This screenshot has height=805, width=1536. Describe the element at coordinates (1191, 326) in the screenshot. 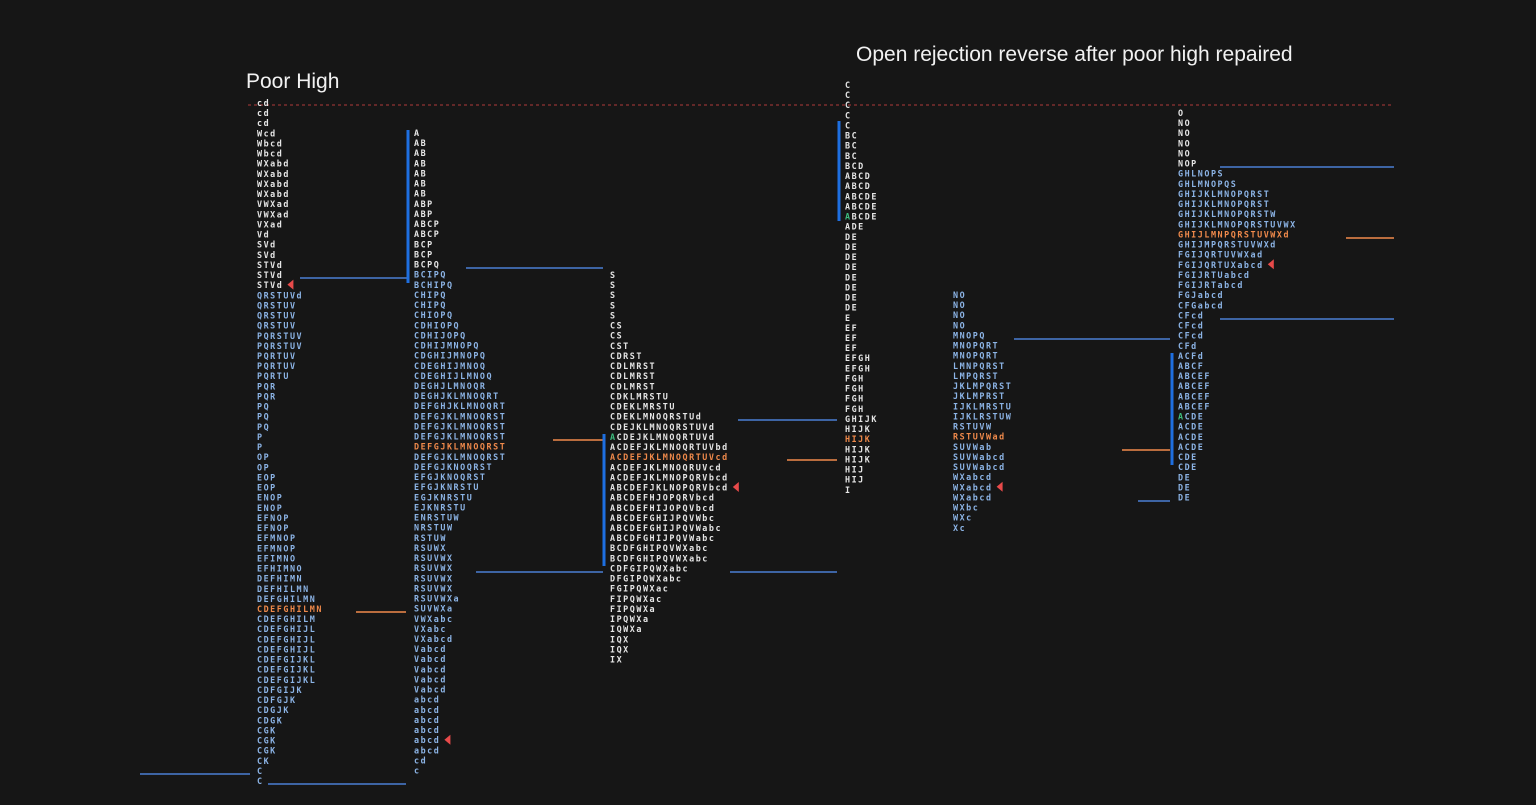

I see `tpo-row: CFcd` at that location.